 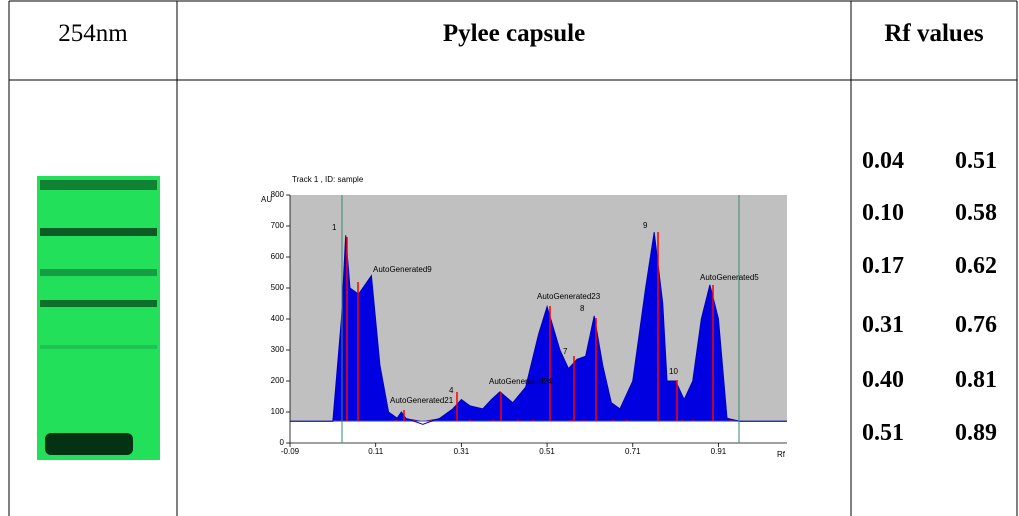 I want to click on x-tick-label: 0.11, so click(x=376, y=451).